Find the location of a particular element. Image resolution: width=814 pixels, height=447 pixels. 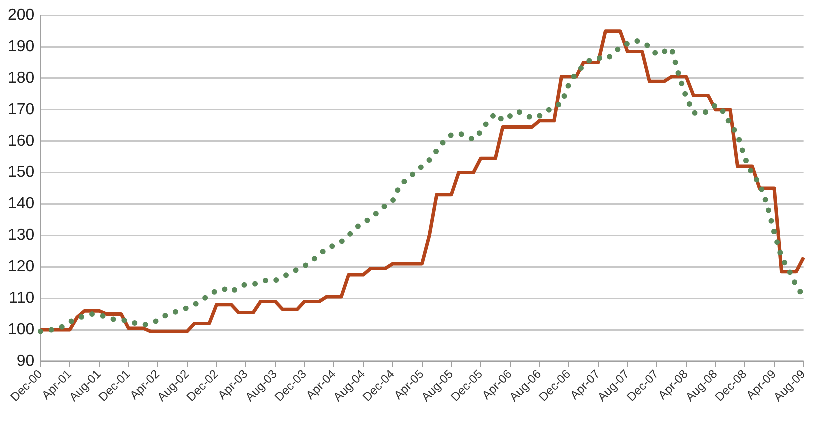

y-tick-label: 130 is located at coordinates (21, 235).